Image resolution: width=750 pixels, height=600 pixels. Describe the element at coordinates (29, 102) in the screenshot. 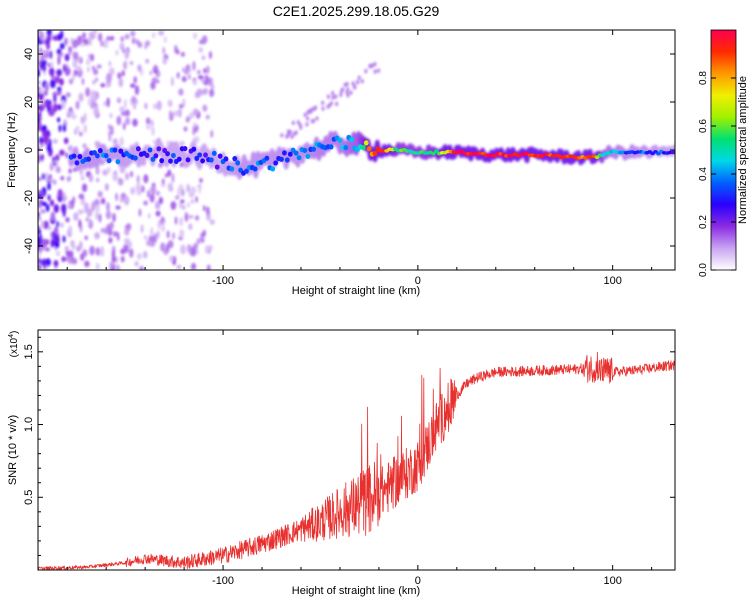

I see `y-tick-label: 20` at that location.